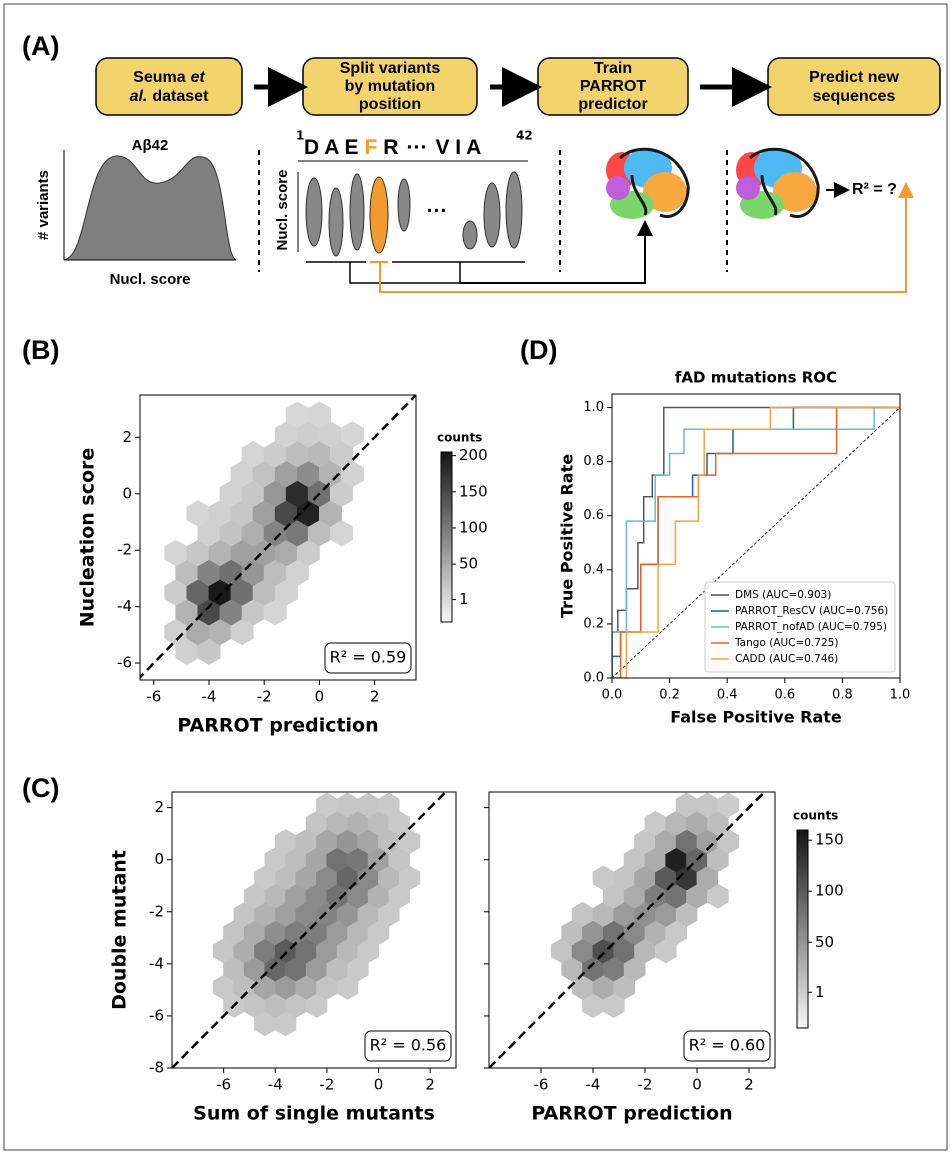  I want to click on train-arrow, so click(556, 252).